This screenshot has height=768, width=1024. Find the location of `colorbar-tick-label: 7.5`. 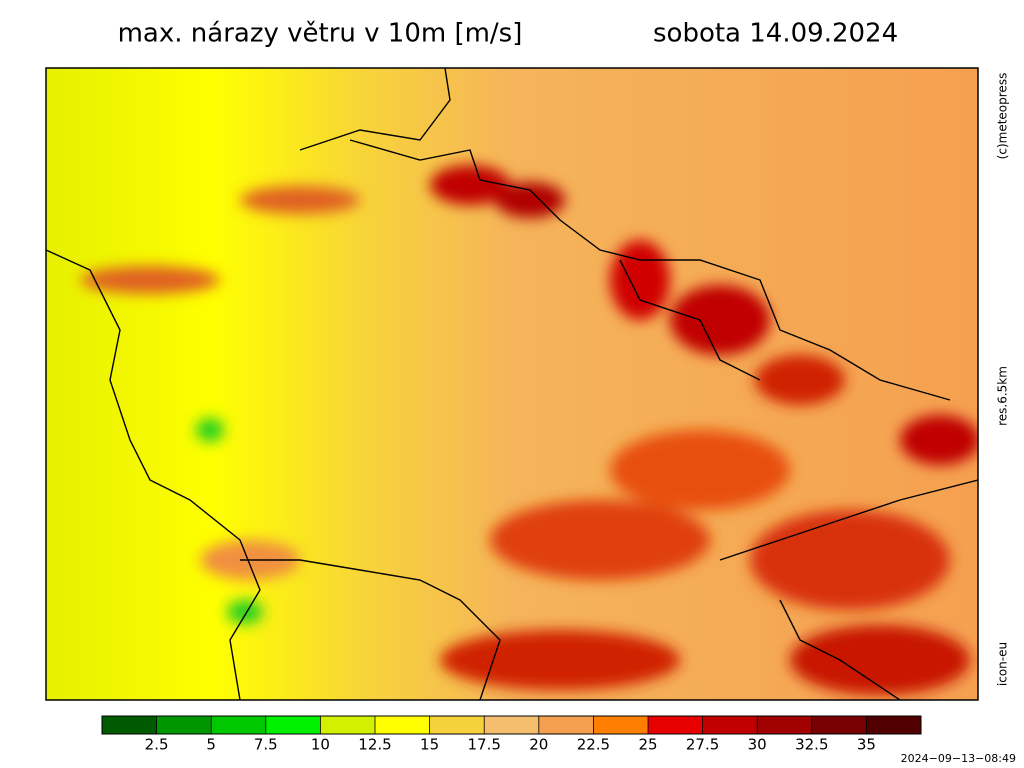

colorbar-tick-label: 7.5 is located at coordinates (266, 745).